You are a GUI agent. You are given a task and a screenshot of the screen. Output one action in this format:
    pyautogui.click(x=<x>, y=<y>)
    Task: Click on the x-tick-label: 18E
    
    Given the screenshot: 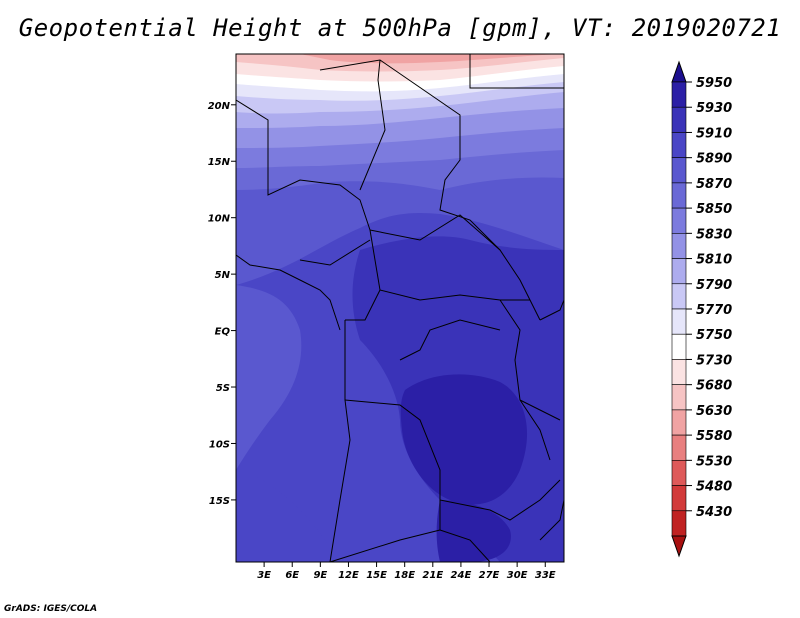 What is the action you would take?
    pyautogui.click(x=404, y=575)
    